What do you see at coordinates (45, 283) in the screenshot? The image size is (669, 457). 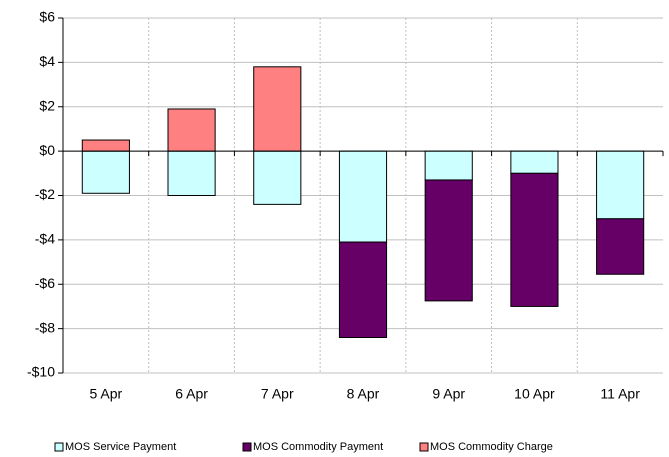 I see `y-tick-label: -$6` at bounding box center [45, 283].